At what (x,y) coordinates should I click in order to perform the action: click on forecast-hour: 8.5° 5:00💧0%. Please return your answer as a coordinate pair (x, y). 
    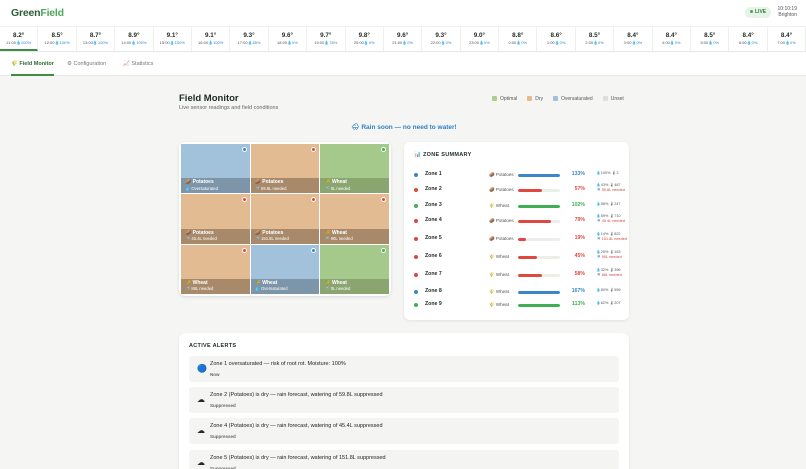
    Looking at the image, I should click on (710, 39).